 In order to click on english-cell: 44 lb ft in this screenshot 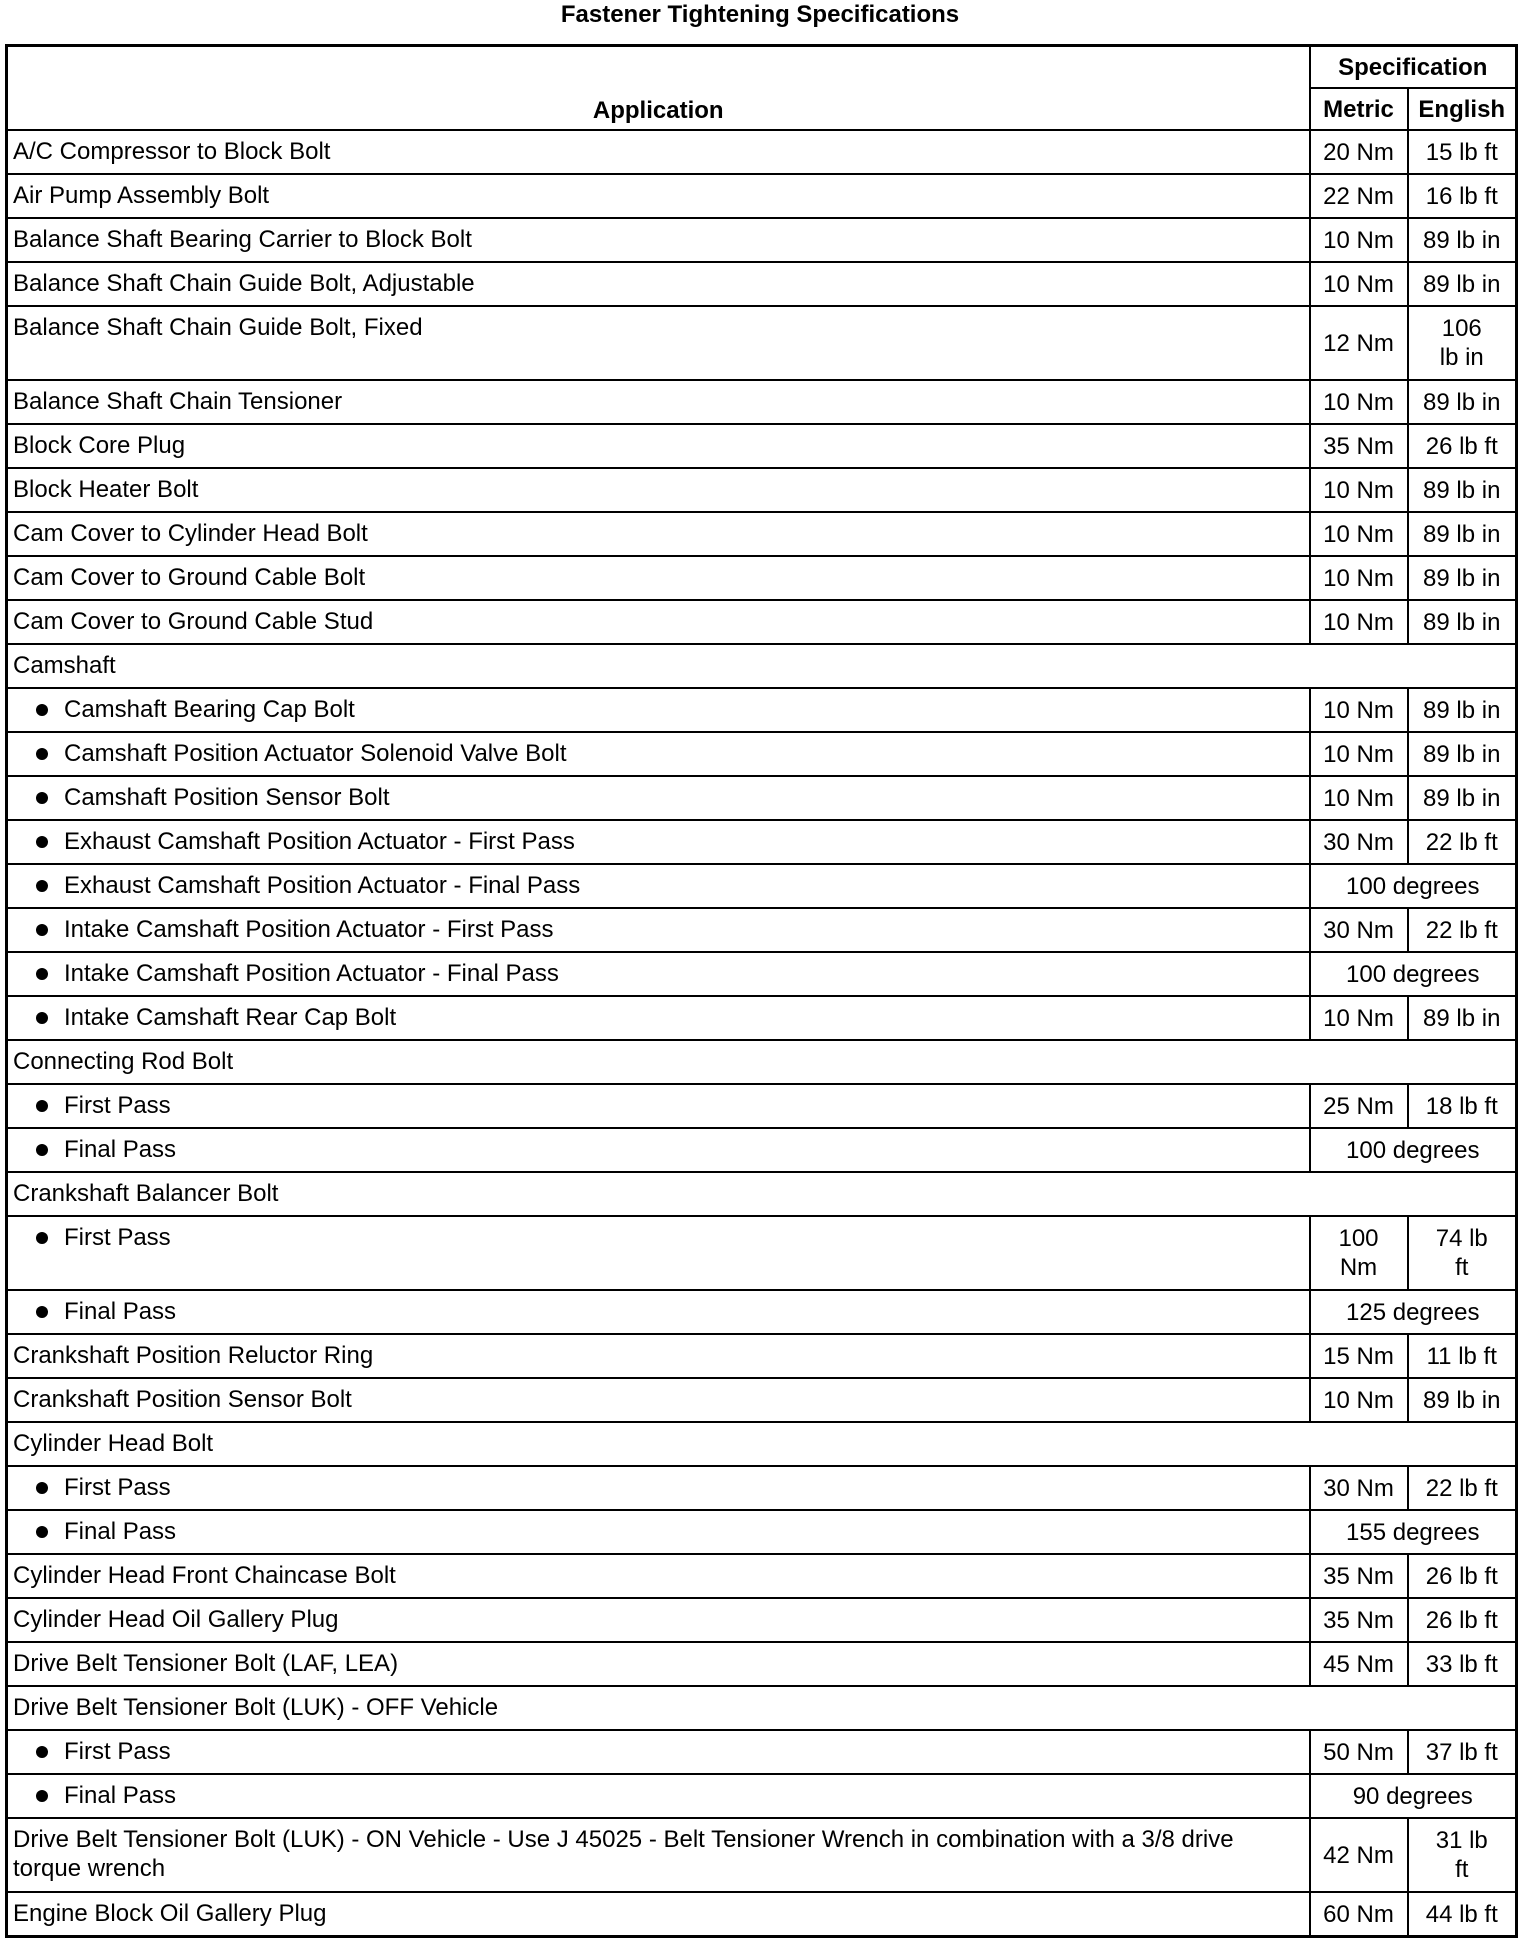, I will do `click(1462, 1914)`.